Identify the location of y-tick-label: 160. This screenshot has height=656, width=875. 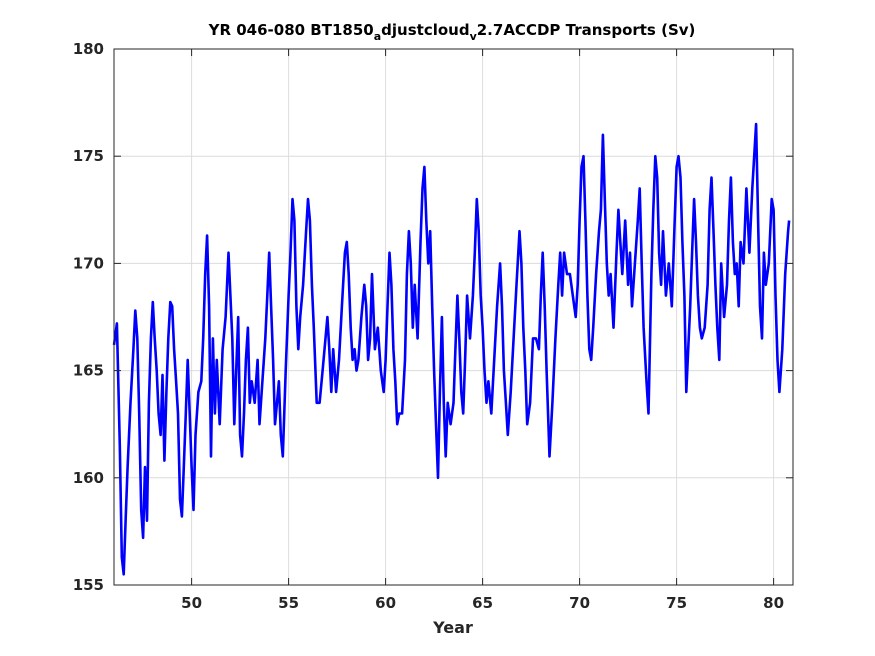
(88, 478).